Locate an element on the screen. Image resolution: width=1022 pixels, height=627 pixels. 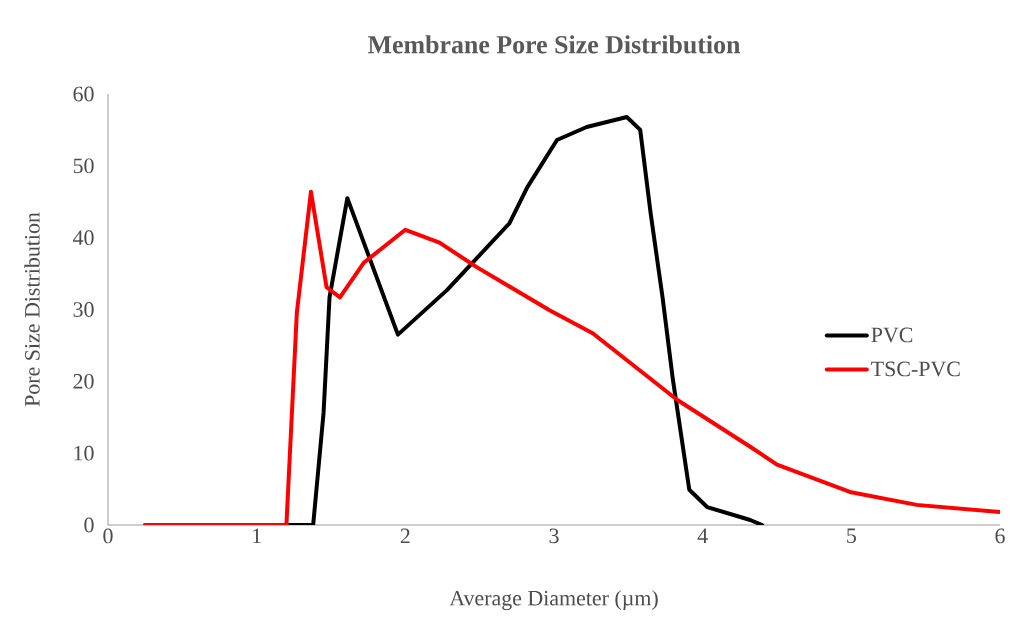
x-tick-label: 5 is located at coordinates (851, 536).